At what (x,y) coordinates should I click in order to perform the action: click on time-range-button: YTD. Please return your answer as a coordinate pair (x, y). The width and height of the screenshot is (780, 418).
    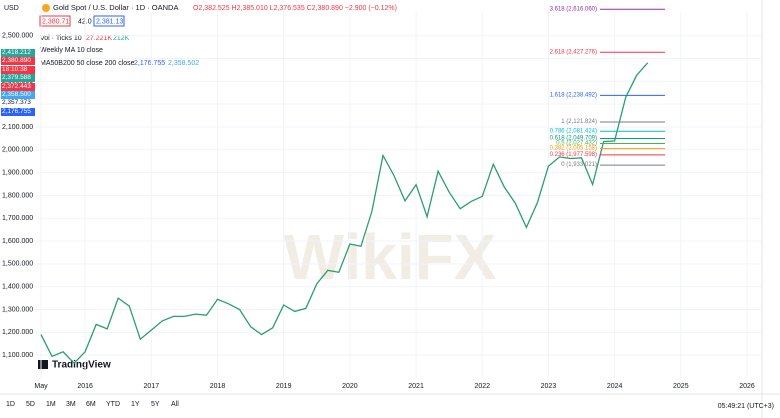
    Looking at the image, I should click on (113, 404).